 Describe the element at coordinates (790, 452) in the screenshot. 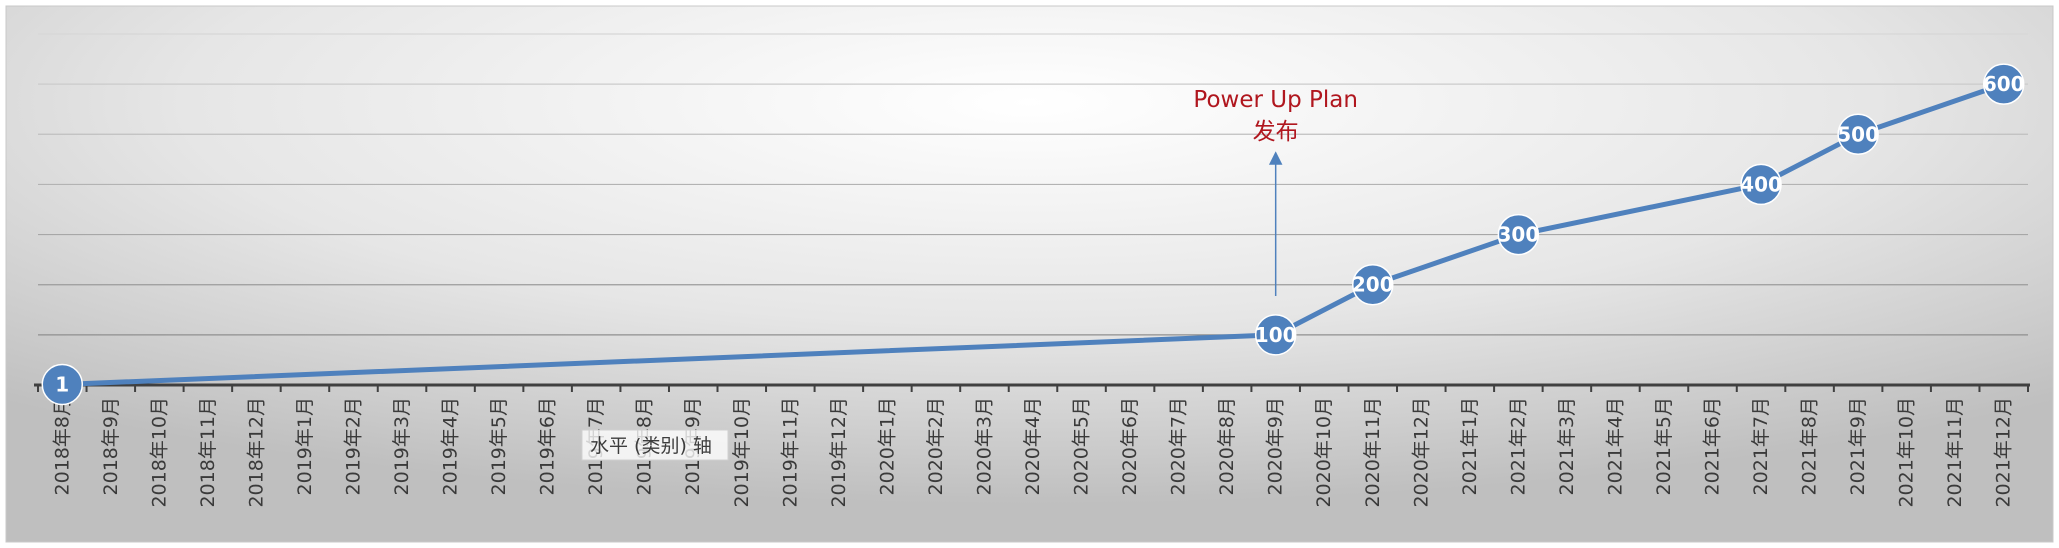

I see `x-tick-label: 2019年11月` at that location.